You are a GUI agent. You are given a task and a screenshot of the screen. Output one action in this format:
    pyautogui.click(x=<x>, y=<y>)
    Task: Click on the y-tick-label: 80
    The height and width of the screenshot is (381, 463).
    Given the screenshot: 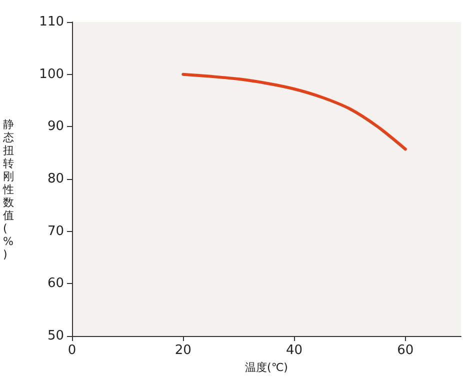 What is the action you would take?
    pyautogui.click(x=55, y=179)
    